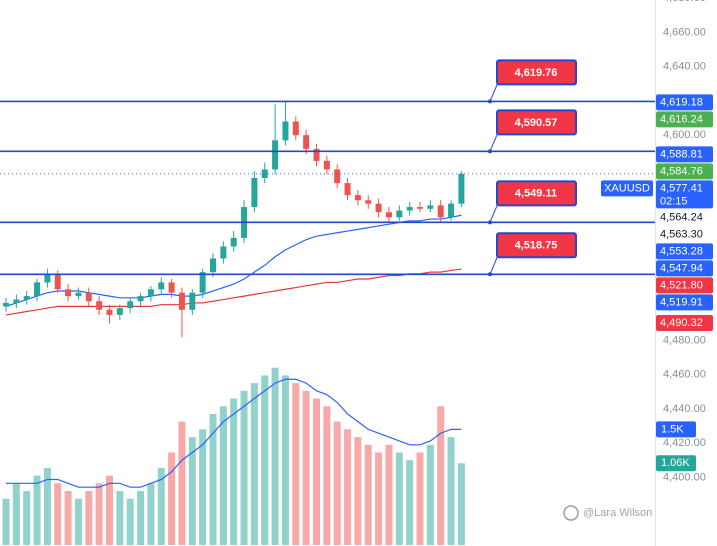  I want to click on price-tag-label: 4,547.94, so click(681, 268).